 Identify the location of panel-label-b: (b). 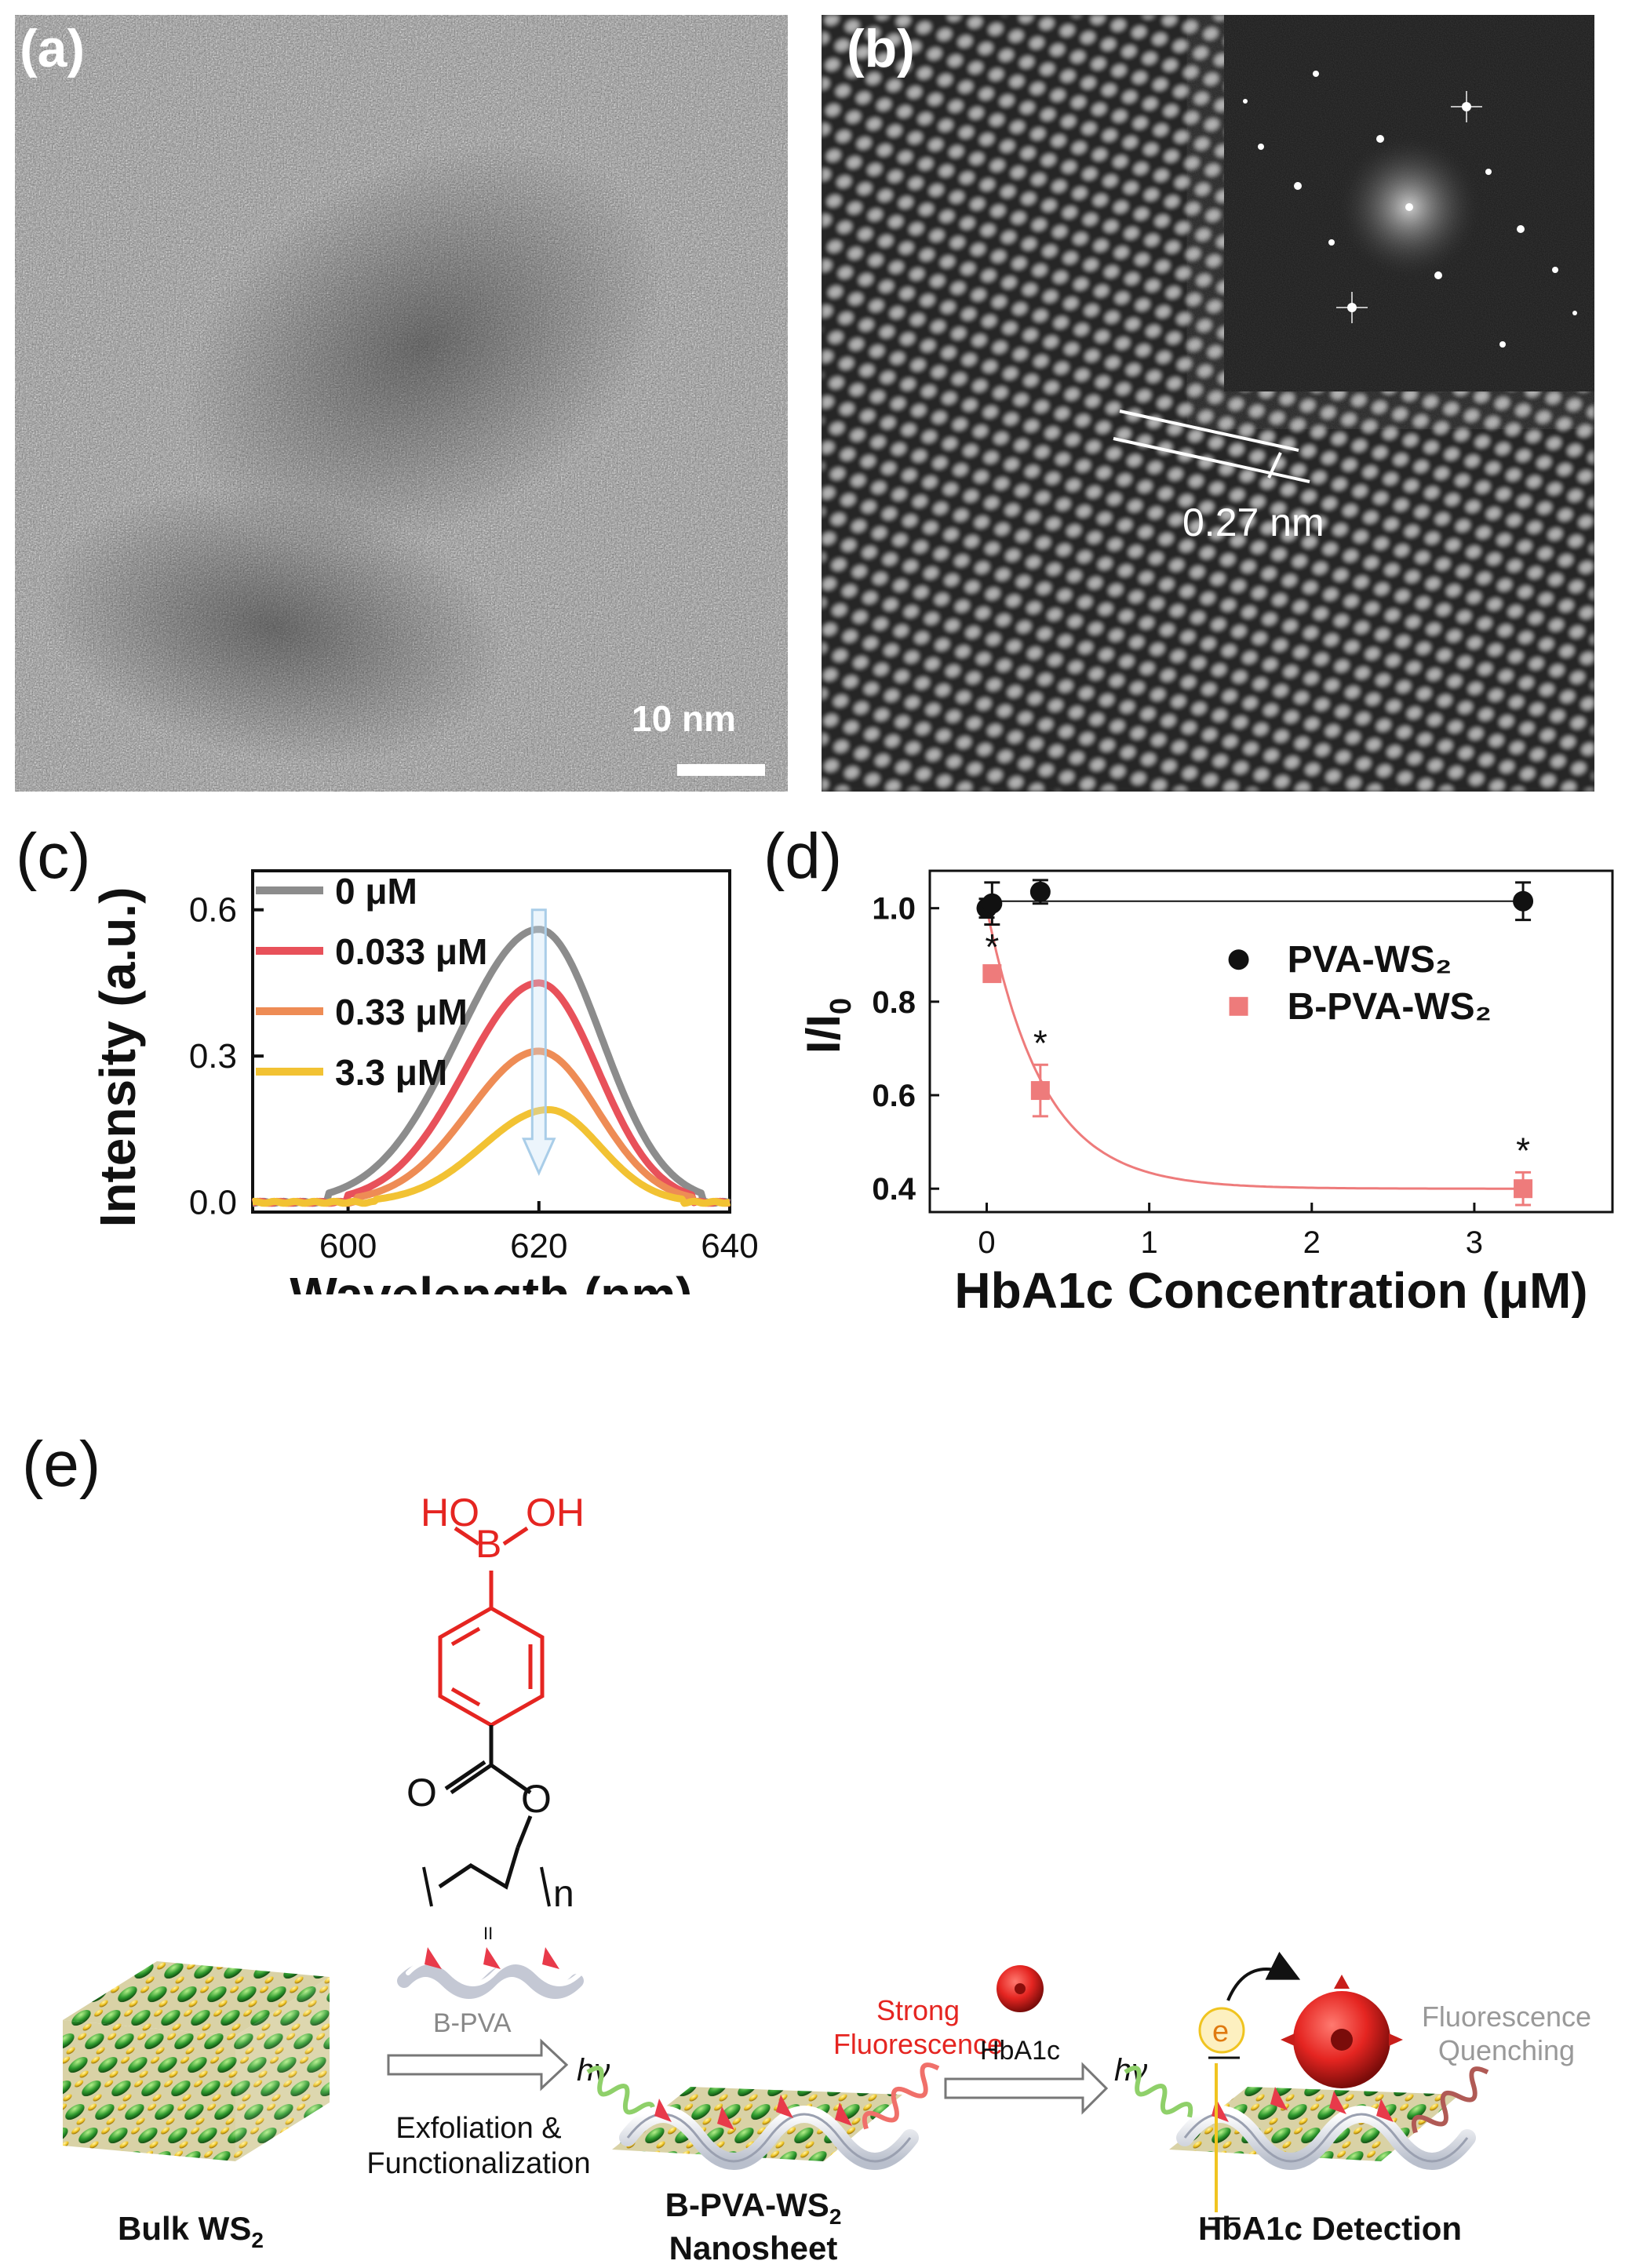
(881, 49).